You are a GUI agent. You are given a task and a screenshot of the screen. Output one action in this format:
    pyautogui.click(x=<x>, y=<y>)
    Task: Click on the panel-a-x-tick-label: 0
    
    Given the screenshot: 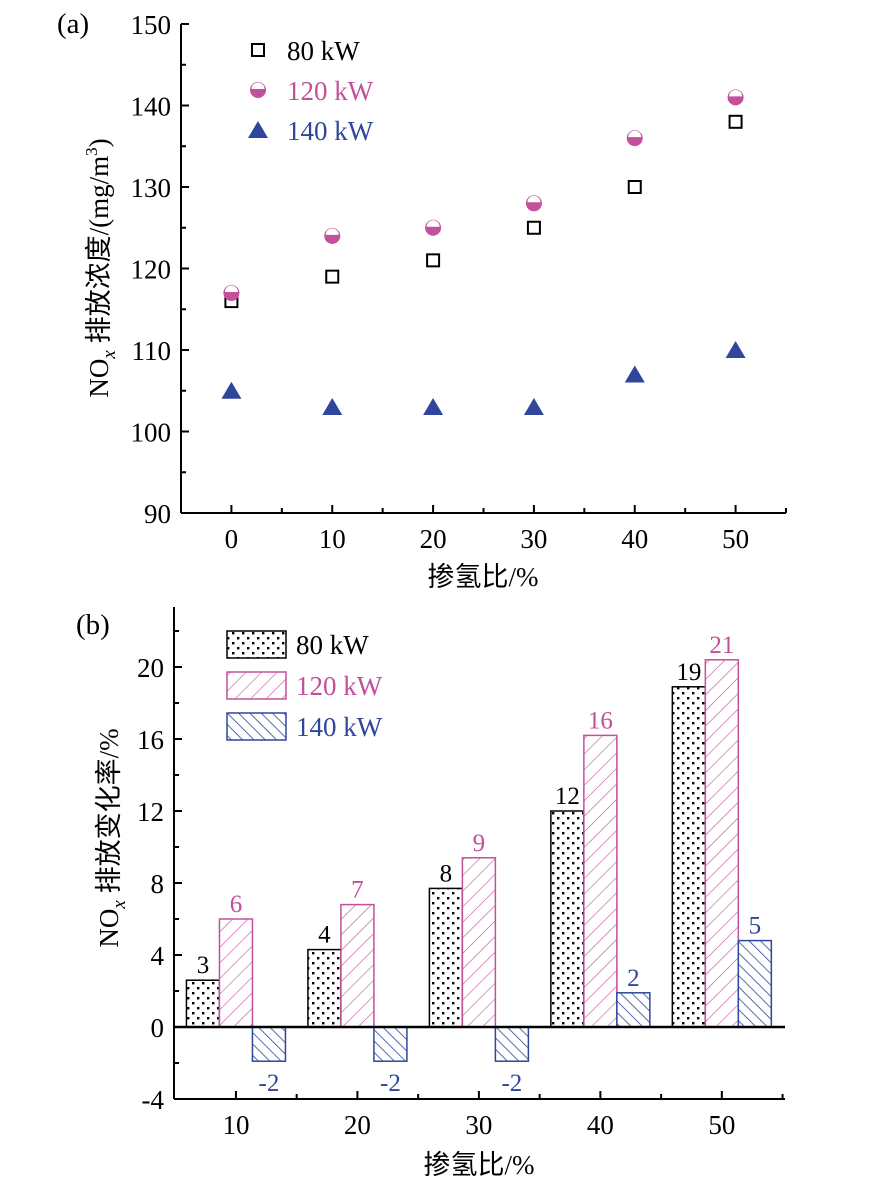 What is the action you would take?
    pyautogui.click(x=232, y=539)
    